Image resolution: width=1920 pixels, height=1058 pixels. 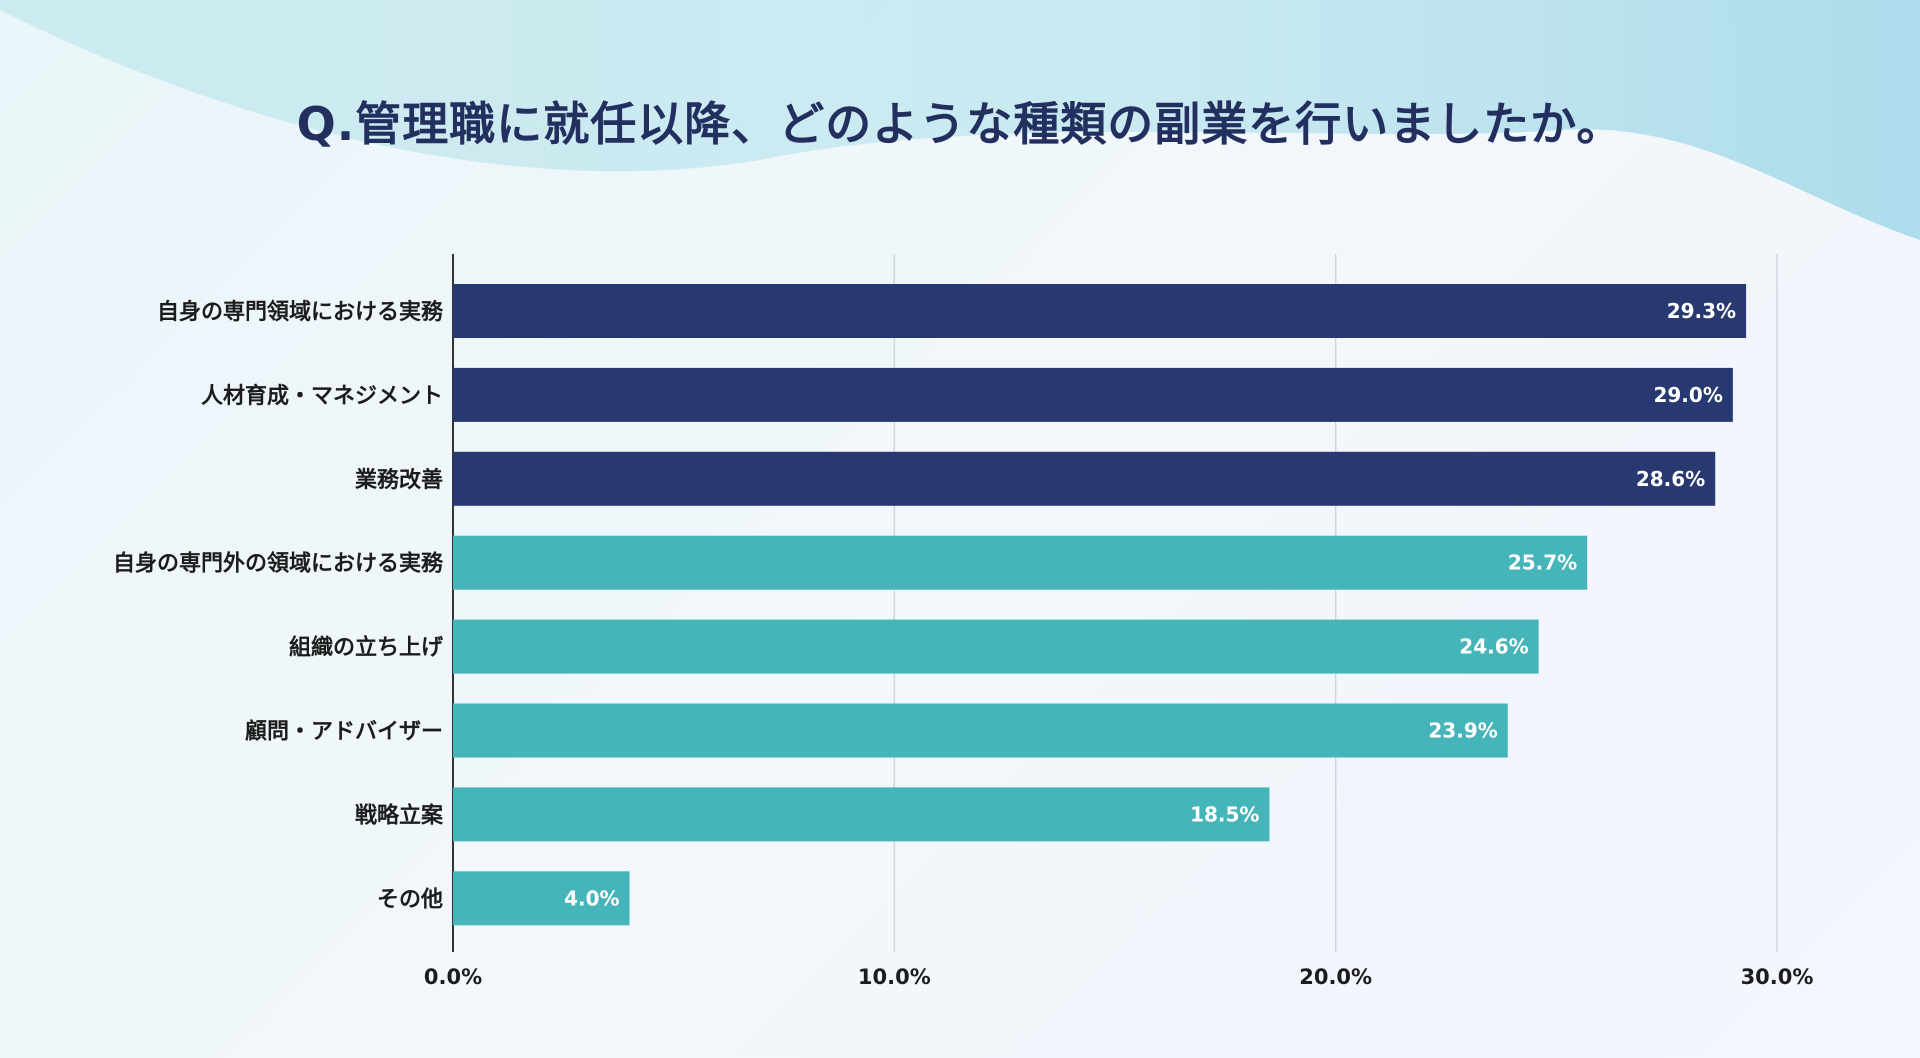 What do you see at coordinates (1493, 647) in the screenshot?
I see `bar-value-label: 24.6%` at bounding box center [1493, 647].